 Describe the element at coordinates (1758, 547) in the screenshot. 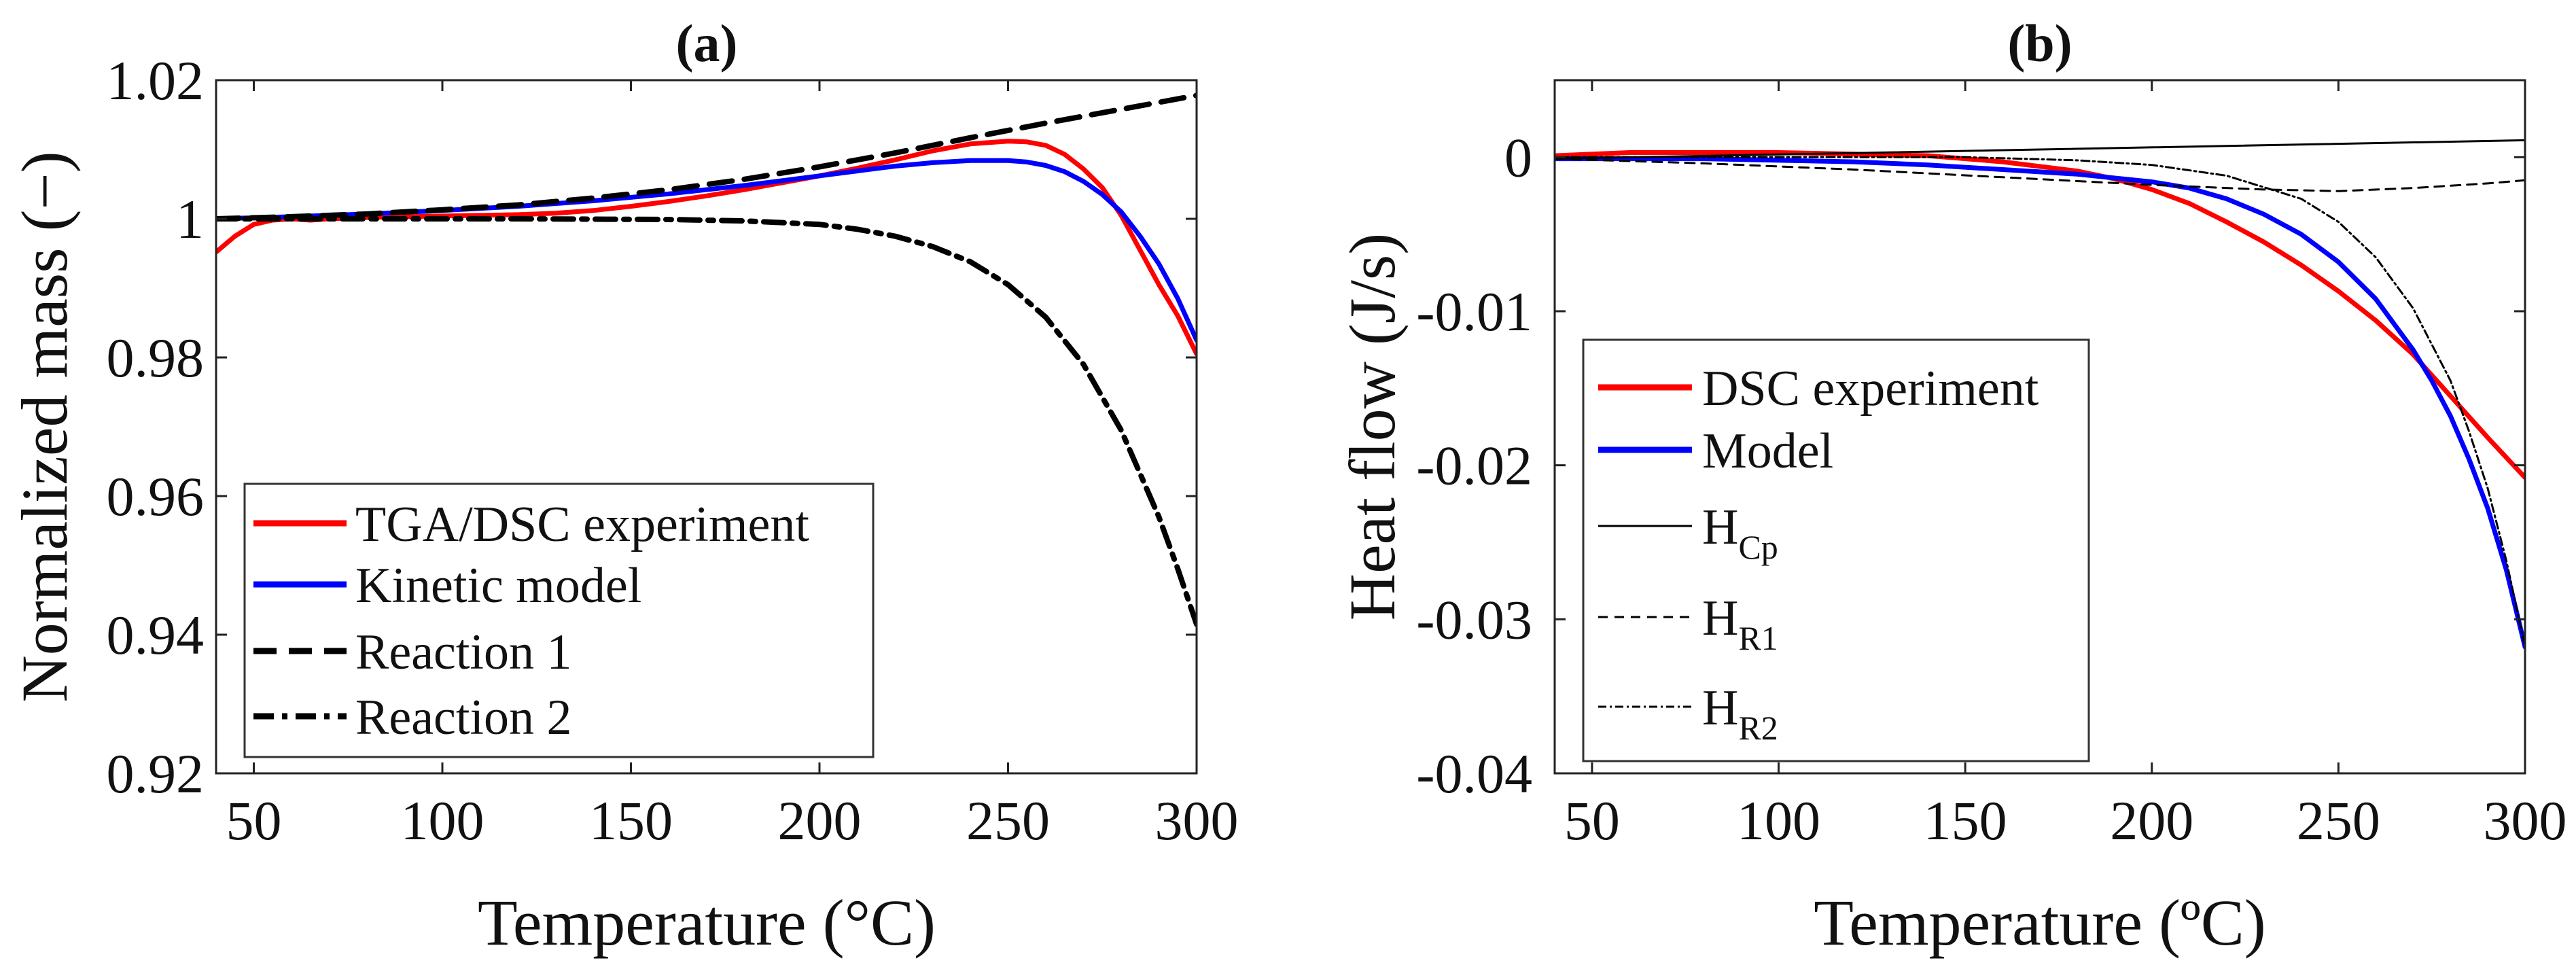

I see `legend-label-sub: Cp` at that location.